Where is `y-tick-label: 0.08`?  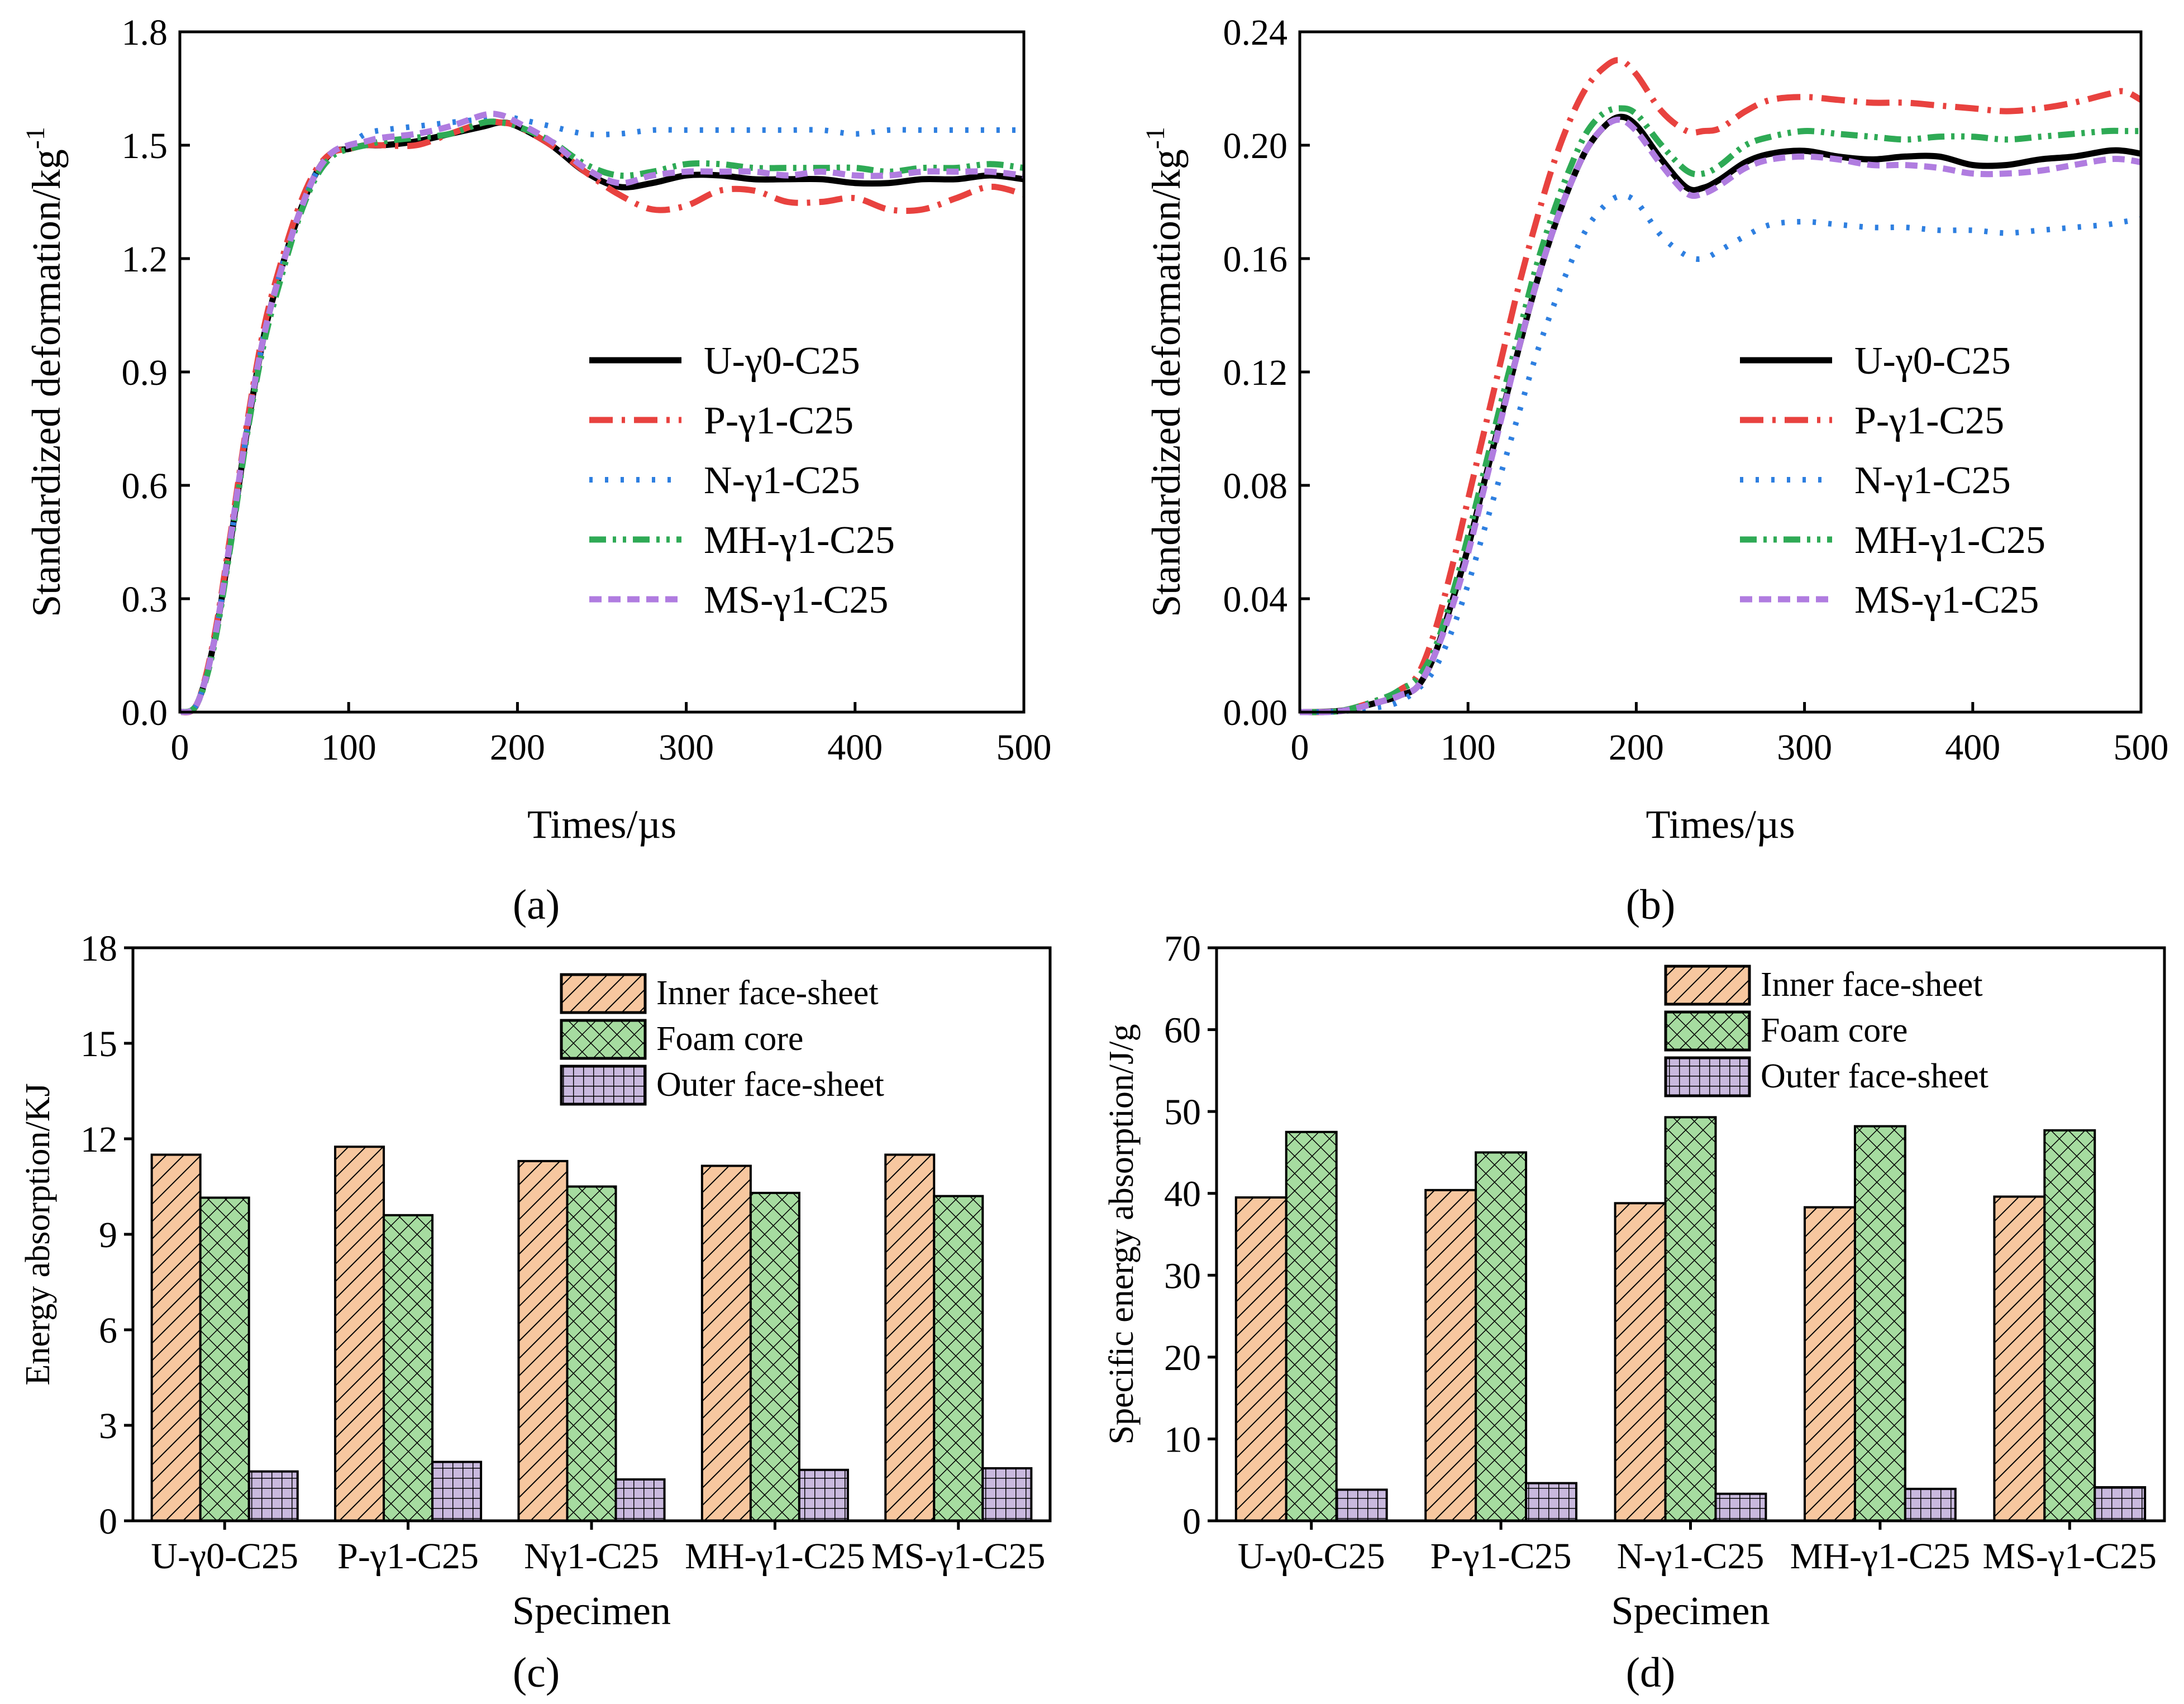 y-tick-label: 0.08 is located at coordinates (1255, 486).